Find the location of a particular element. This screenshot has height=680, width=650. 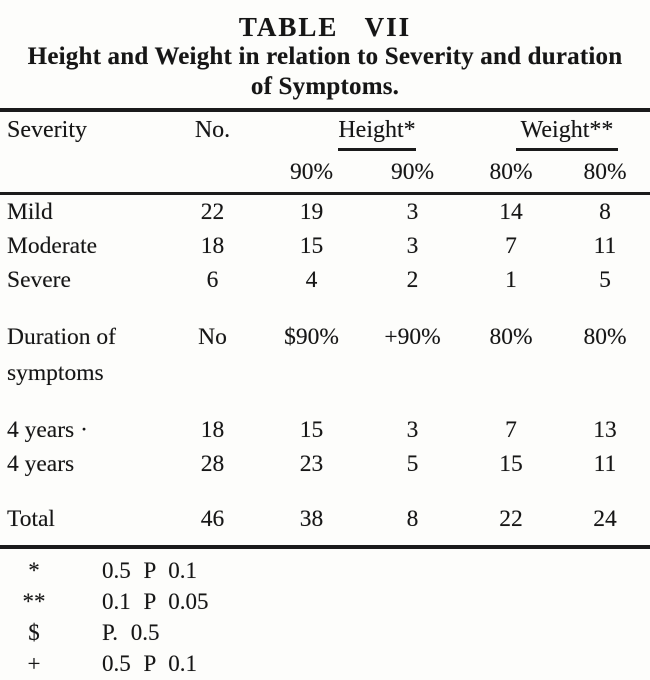

row-label: Total is located at coordinates (31, 519).